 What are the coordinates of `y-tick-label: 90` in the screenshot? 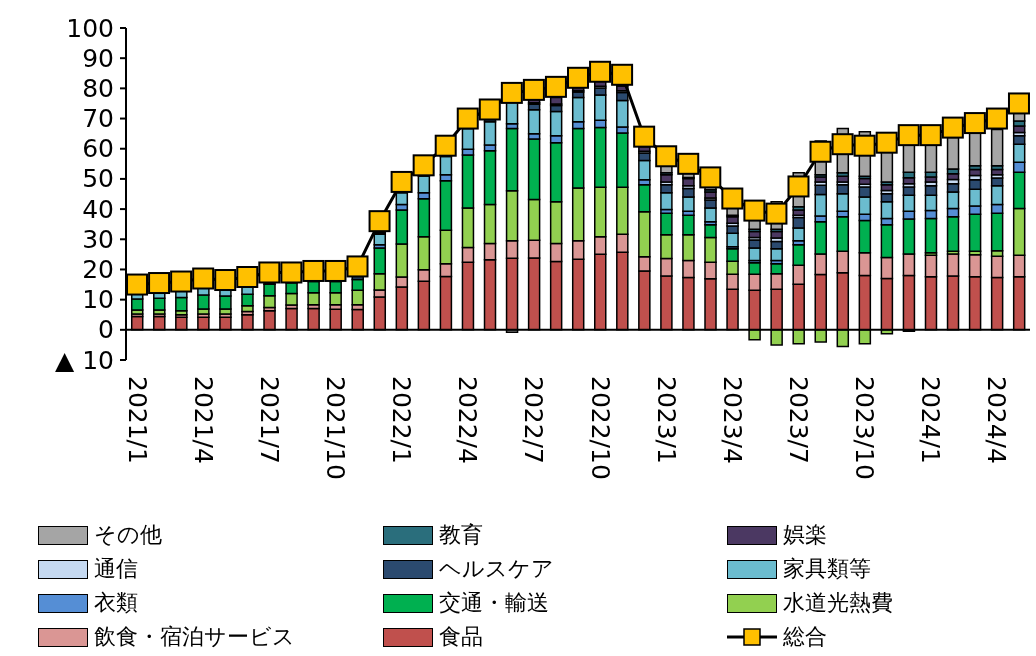 It's located at (98, 58).